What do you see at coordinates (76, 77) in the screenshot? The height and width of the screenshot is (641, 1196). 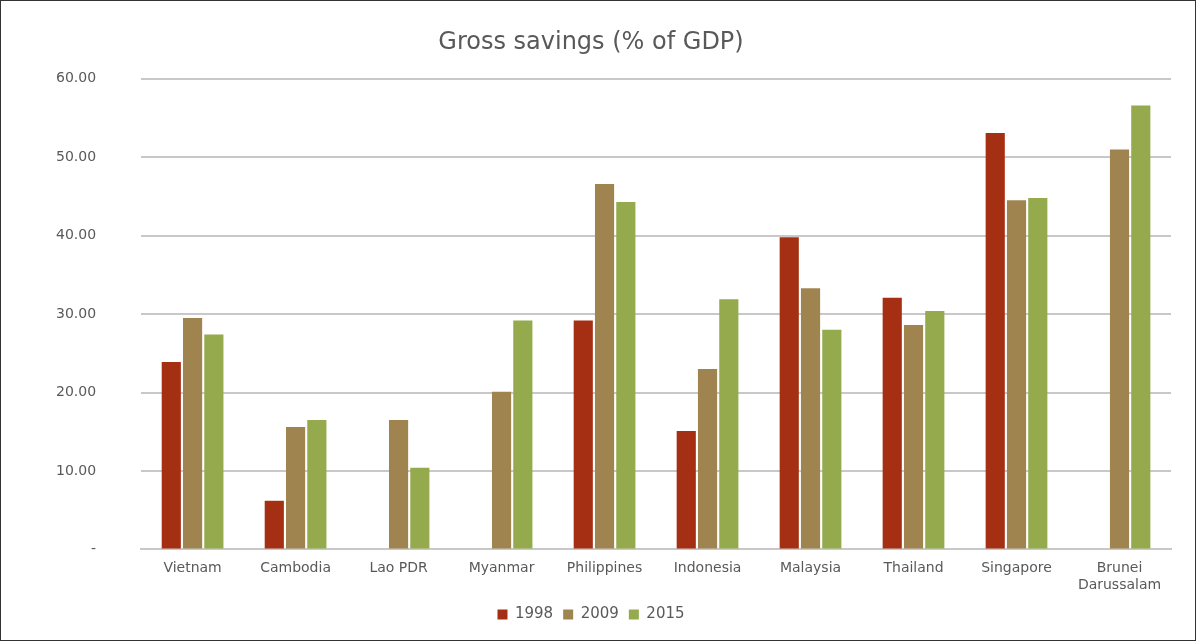 I see `y-tick-label: 60.00` at bounding box center [76, 77].